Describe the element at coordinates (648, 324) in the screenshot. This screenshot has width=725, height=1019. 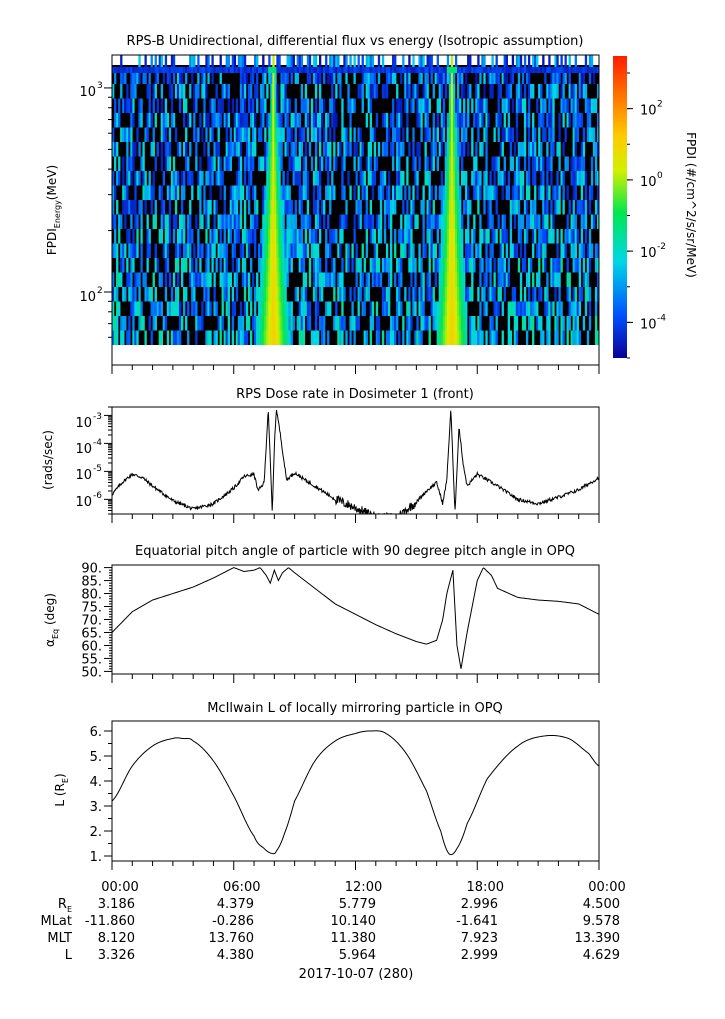
I see `colorbar-tick-base: 10` at that location.